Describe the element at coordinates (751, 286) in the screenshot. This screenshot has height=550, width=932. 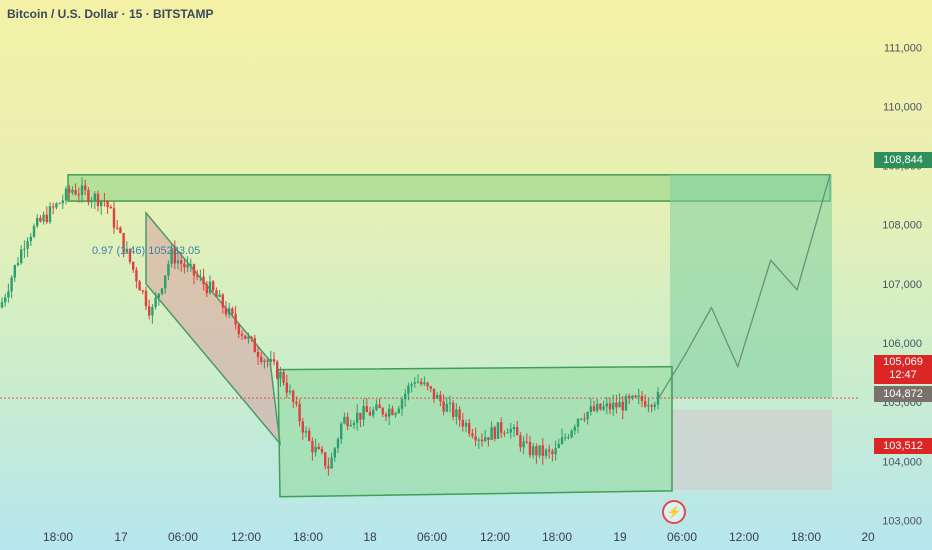
I see `target-zone` at that location.